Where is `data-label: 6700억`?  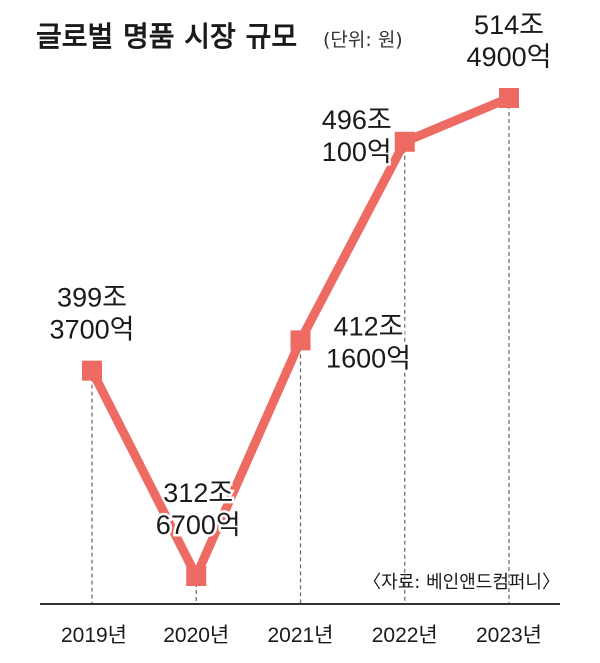 data-label: 6700억 is located at coordinates (198, 525).